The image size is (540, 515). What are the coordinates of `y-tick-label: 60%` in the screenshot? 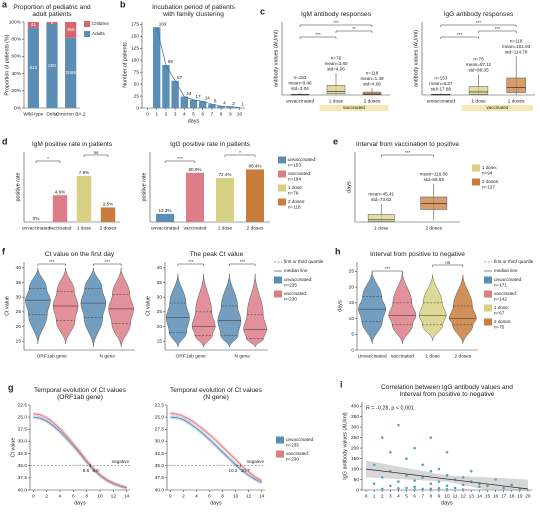 It's located at (16, 57).